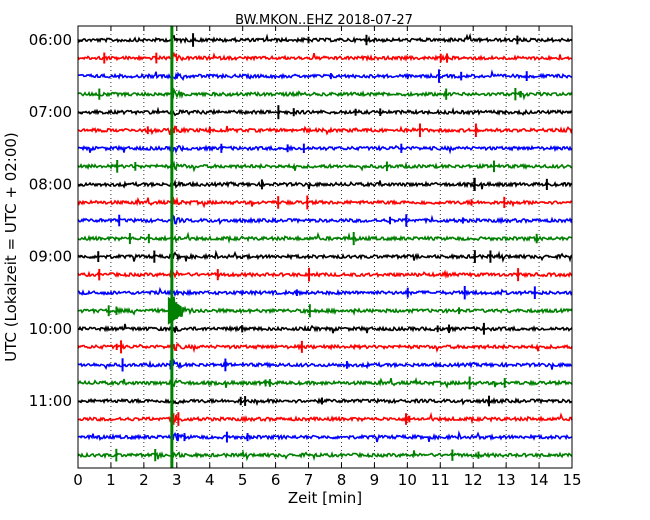  What do you see at coordinates (324, 20) in the screenshot?
I see `chart-title: BW.MKON..EHZ 2018-07-27` at bounding box center [324, 20].